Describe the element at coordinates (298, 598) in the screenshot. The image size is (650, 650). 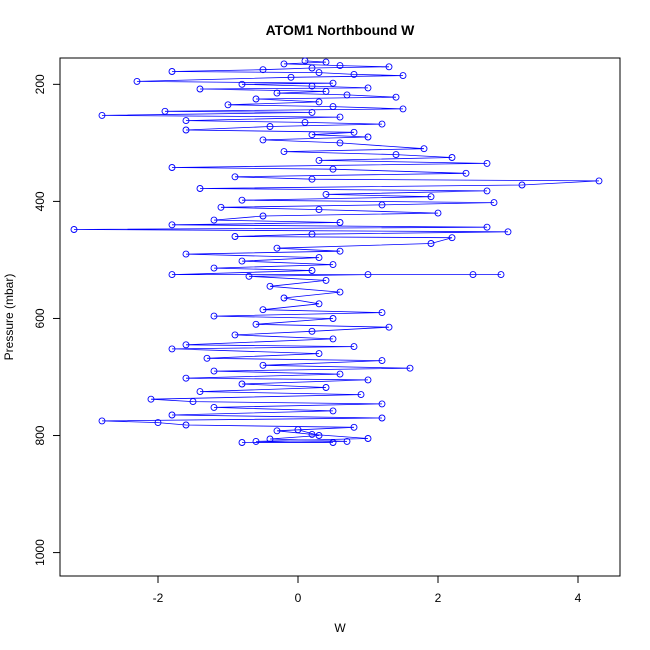
I see `x-tick-label: 0` at that location.